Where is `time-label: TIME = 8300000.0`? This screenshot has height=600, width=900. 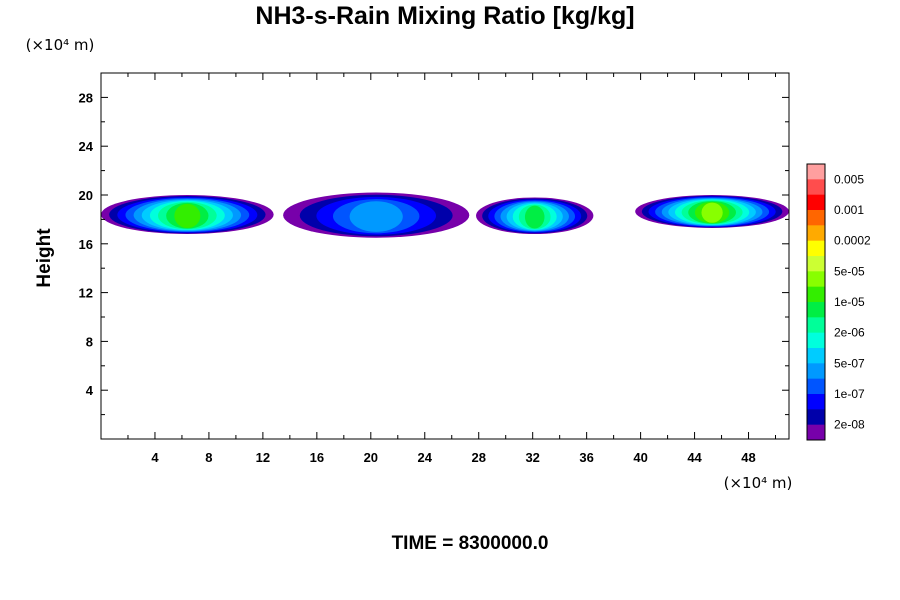 time-label: TIME = 8300000.0 is located at coordinates (470, 543).